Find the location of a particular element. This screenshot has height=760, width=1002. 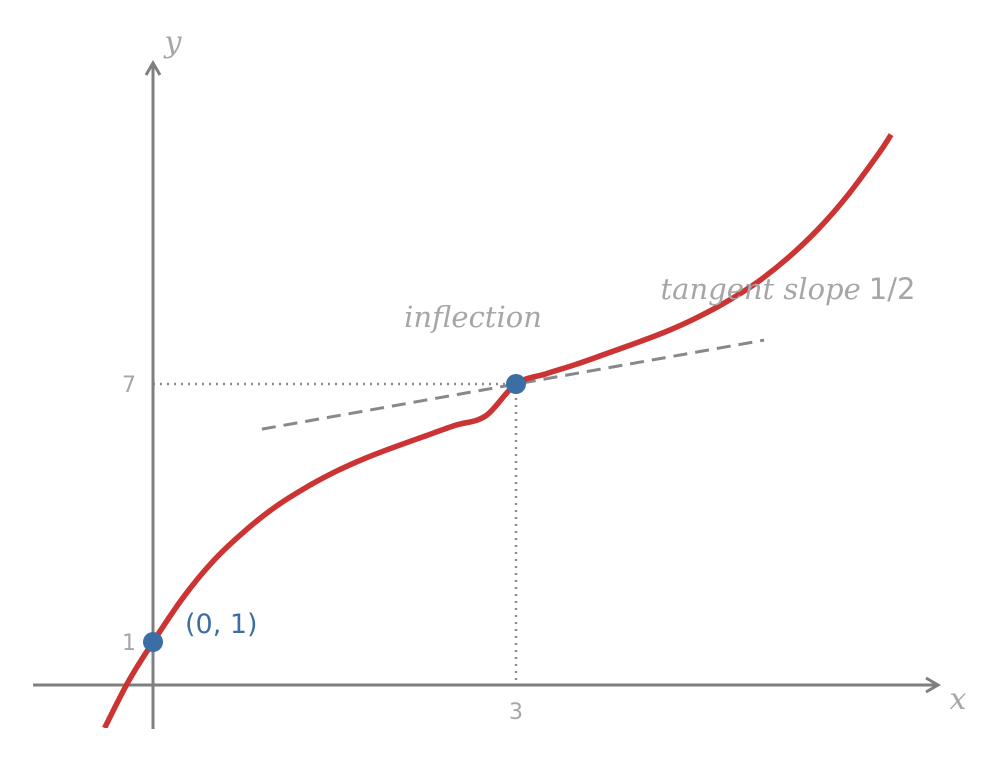

tangent-slope-annotation: tangent slope 1/2 is located at coordinates (788, 289).